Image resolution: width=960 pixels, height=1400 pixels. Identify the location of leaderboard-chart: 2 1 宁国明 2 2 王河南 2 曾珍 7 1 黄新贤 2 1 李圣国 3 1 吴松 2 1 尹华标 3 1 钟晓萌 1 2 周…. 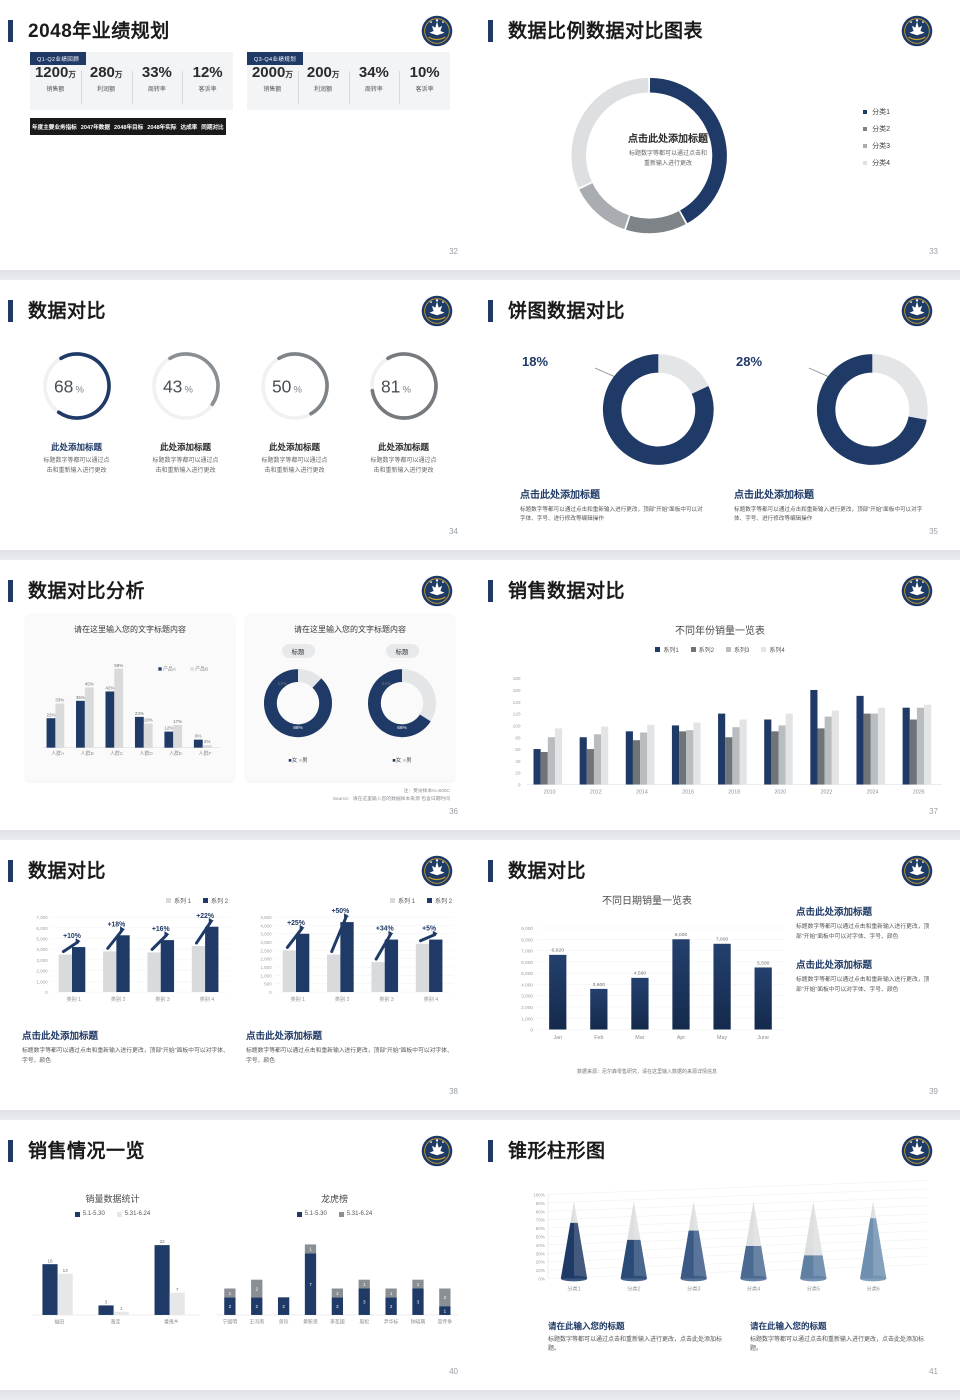
(337, 1284).